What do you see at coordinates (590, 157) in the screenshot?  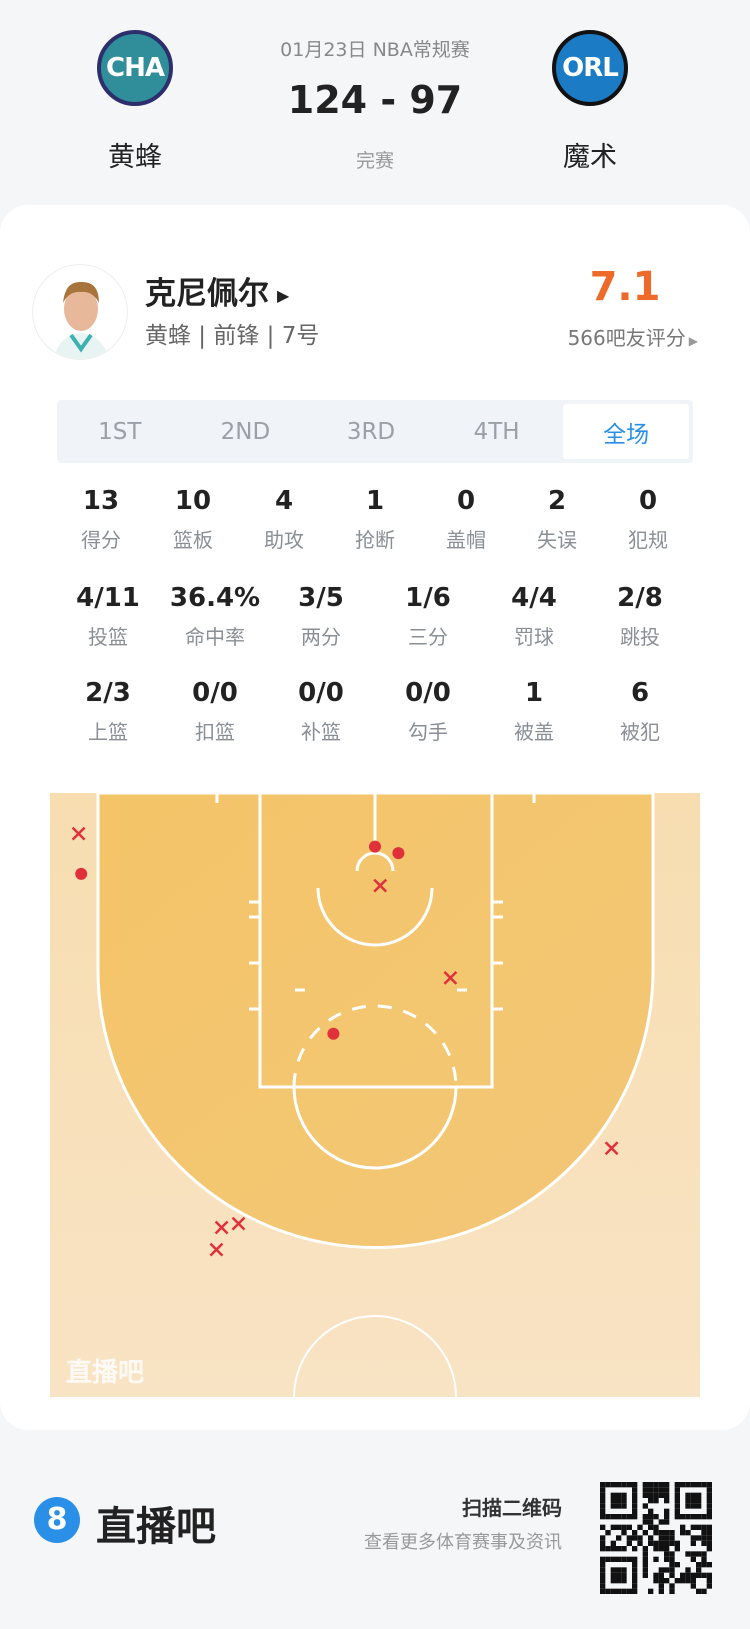 I see `away-team-name: 魔术` at bounding box center [590, 157].